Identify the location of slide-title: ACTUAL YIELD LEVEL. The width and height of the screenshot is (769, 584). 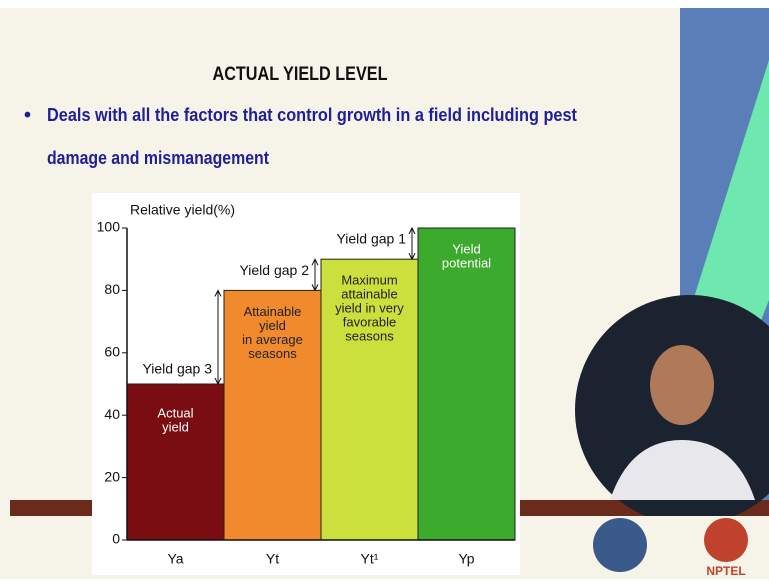
(300, 74).